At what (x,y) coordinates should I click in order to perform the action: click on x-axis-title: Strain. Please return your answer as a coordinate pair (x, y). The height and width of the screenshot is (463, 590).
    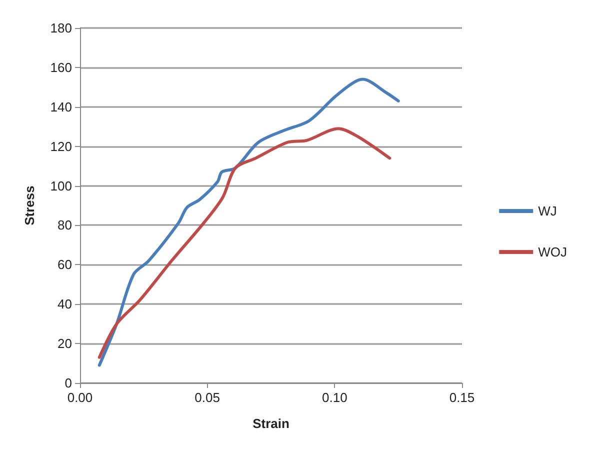
    Looking at the image, I should click on (271, 423).